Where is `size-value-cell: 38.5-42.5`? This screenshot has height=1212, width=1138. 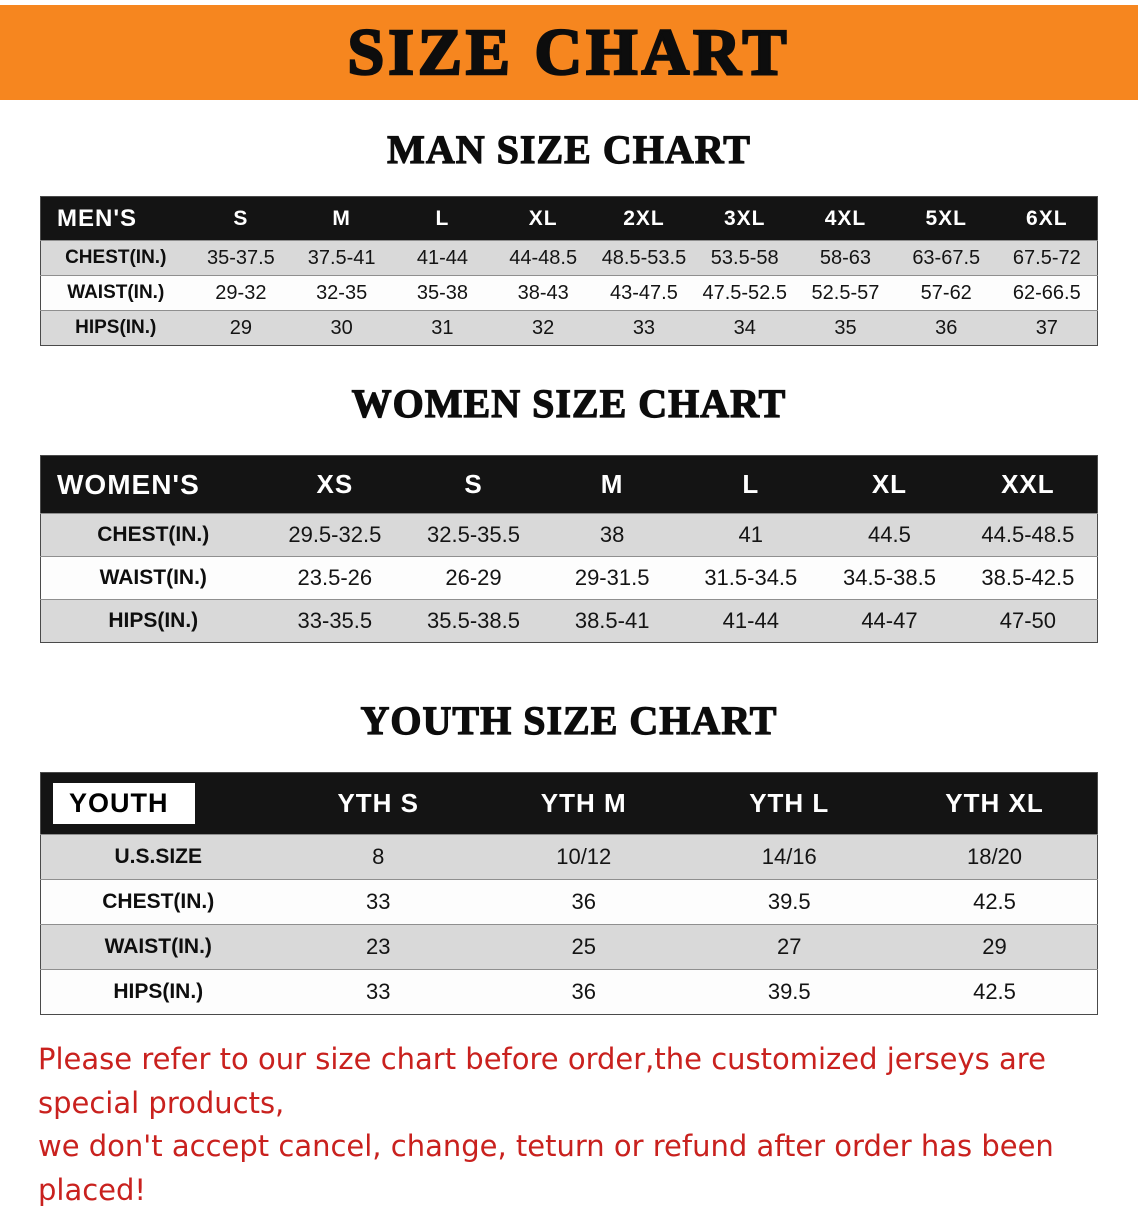 size-value-cell: 38.5-42.5 is located at coordinates (1028, 577).